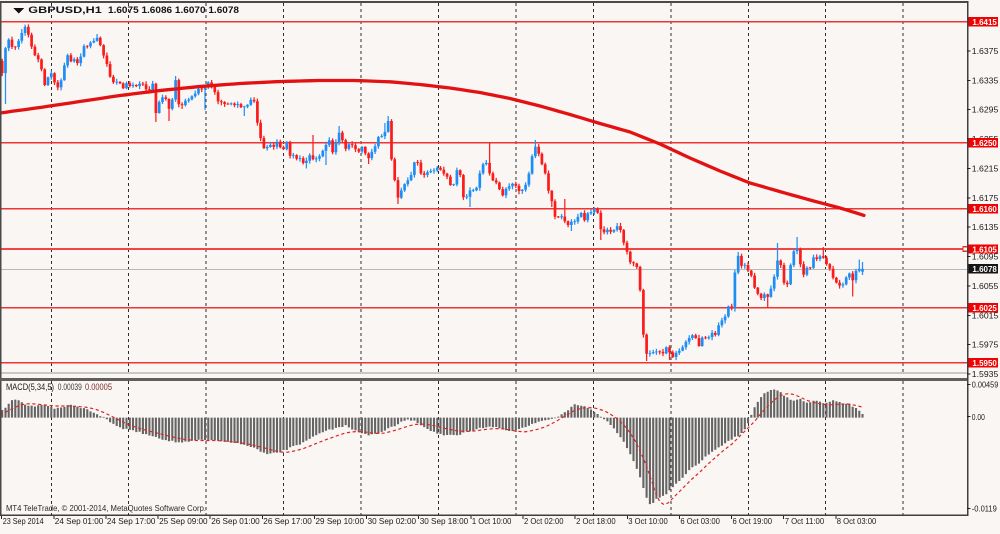 This screenshot has width=1000, height=534. I want to click on svg-text: 1.6095, so click(985, 257).